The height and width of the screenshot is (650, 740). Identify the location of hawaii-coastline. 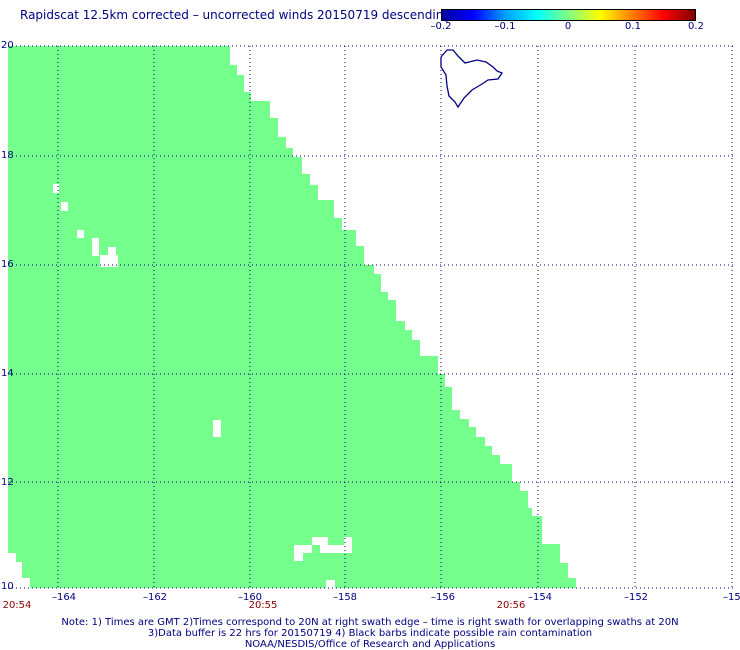
(471, 79).